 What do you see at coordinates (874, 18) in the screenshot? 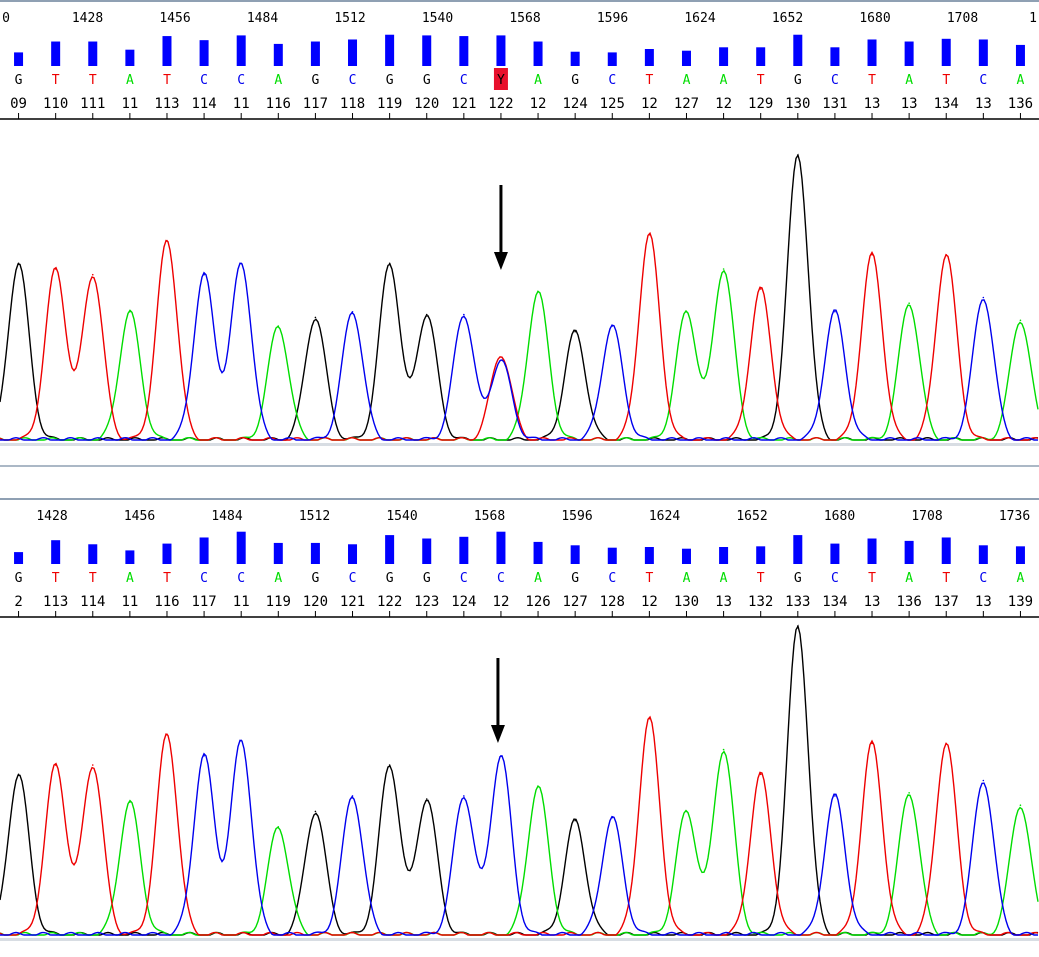
I see `position-tick-label: 1680` at bounding box center [874, 18].